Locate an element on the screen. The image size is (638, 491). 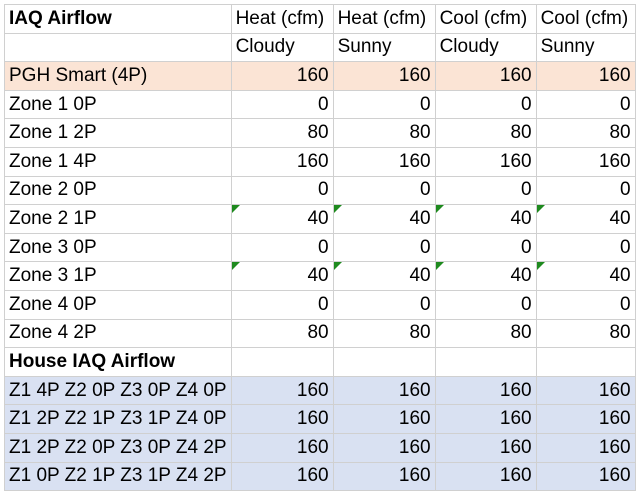
row-label: Zone 2 0P is located at coordinates (118, 190).